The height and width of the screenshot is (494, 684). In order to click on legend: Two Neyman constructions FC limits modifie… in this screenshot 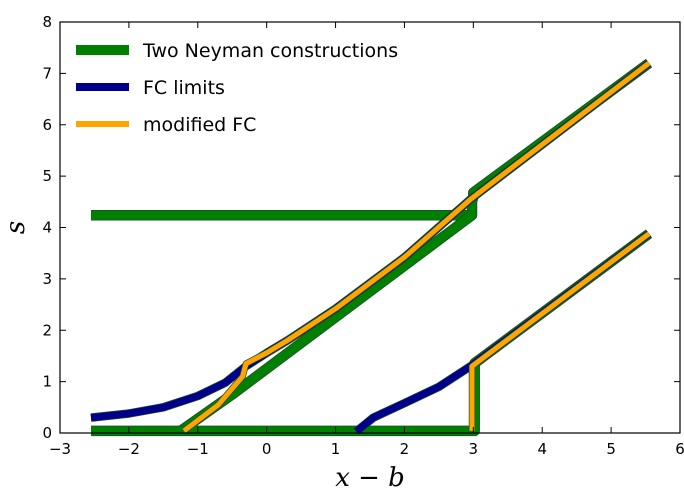, I will do `click(237, 88)`.